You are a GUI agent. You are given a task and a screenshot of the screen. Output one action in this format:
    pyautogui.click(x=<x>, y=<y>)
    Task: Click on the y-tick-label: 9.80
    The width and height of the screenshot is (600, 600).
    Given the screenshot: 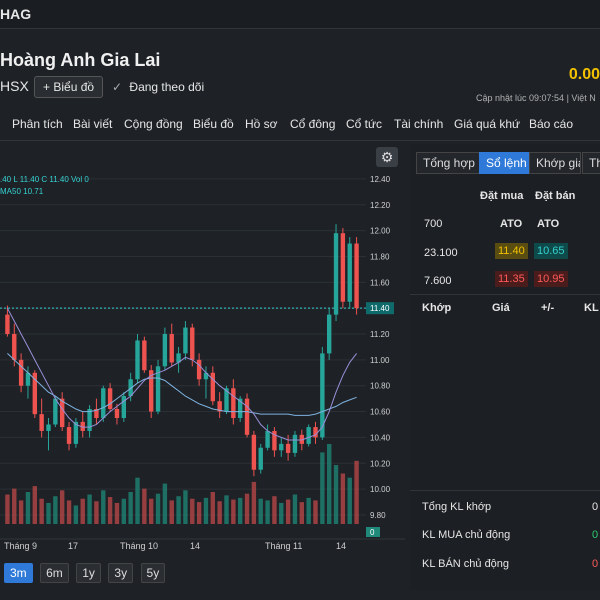 What is the action you would take?
    pyautogui.click(x=378, y=515)
    